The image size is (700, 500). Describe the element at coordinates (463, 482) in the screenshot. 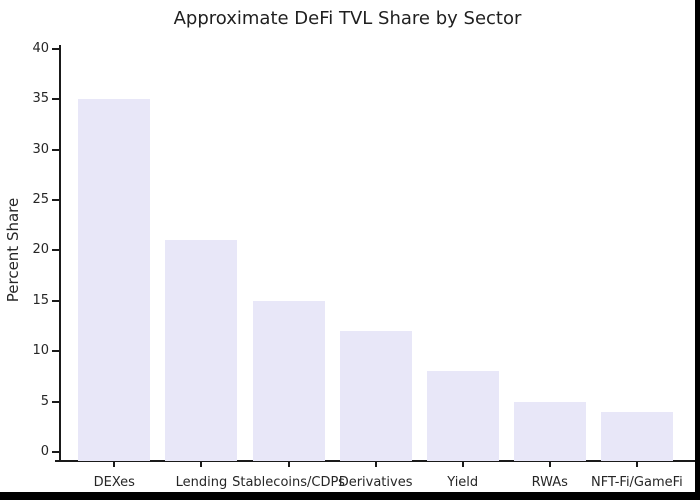

I see `x-tick-label-yield: Yield` at that location.